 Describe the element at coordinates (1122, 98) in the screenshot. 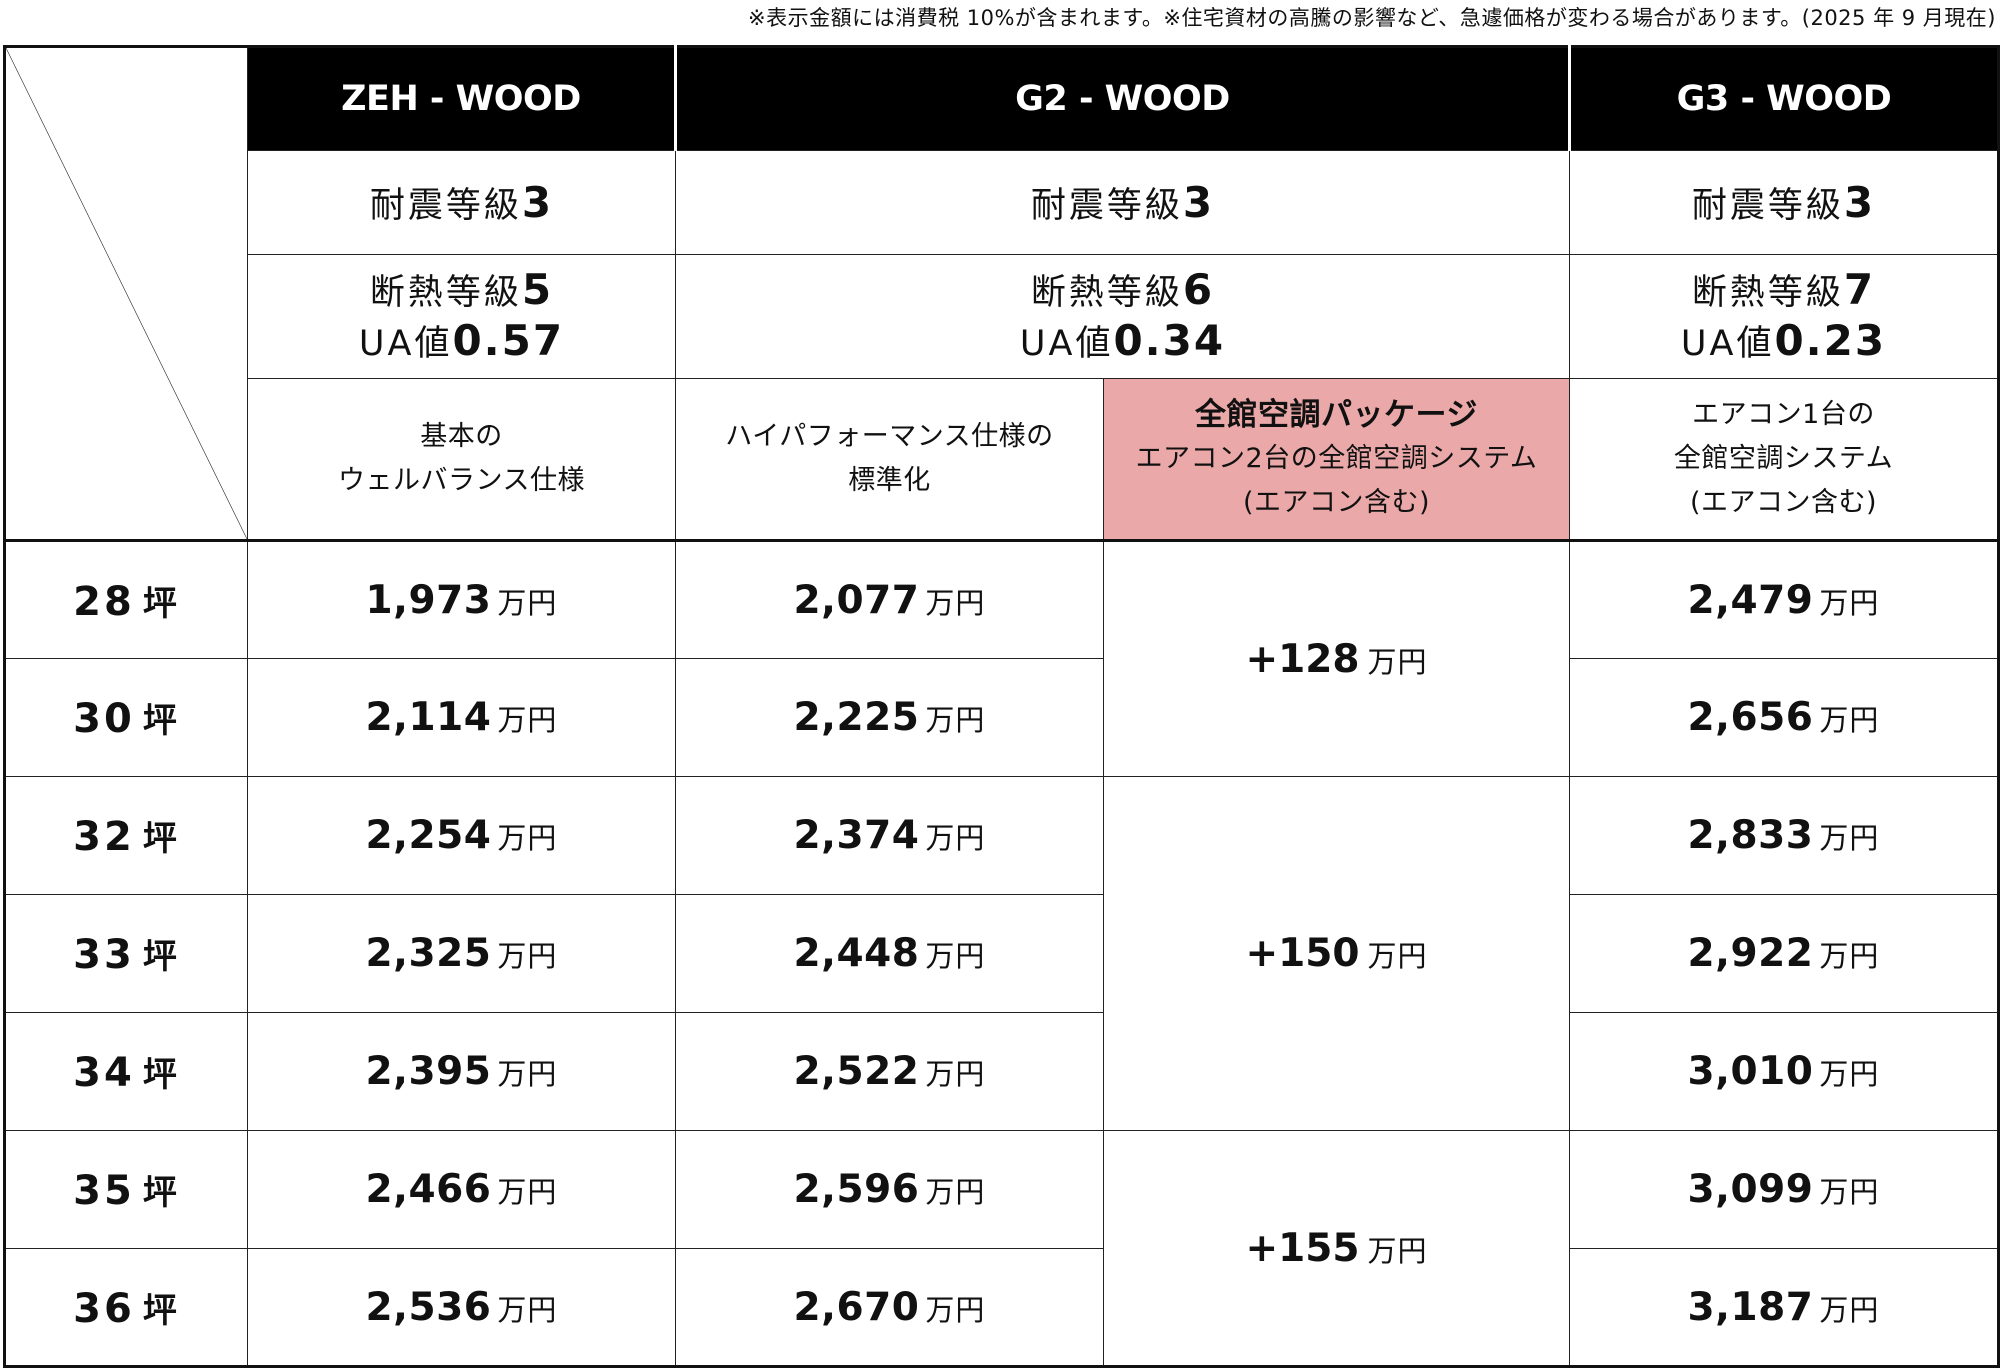

I see `plan-header-g2: G2 - WOOD` at that location.